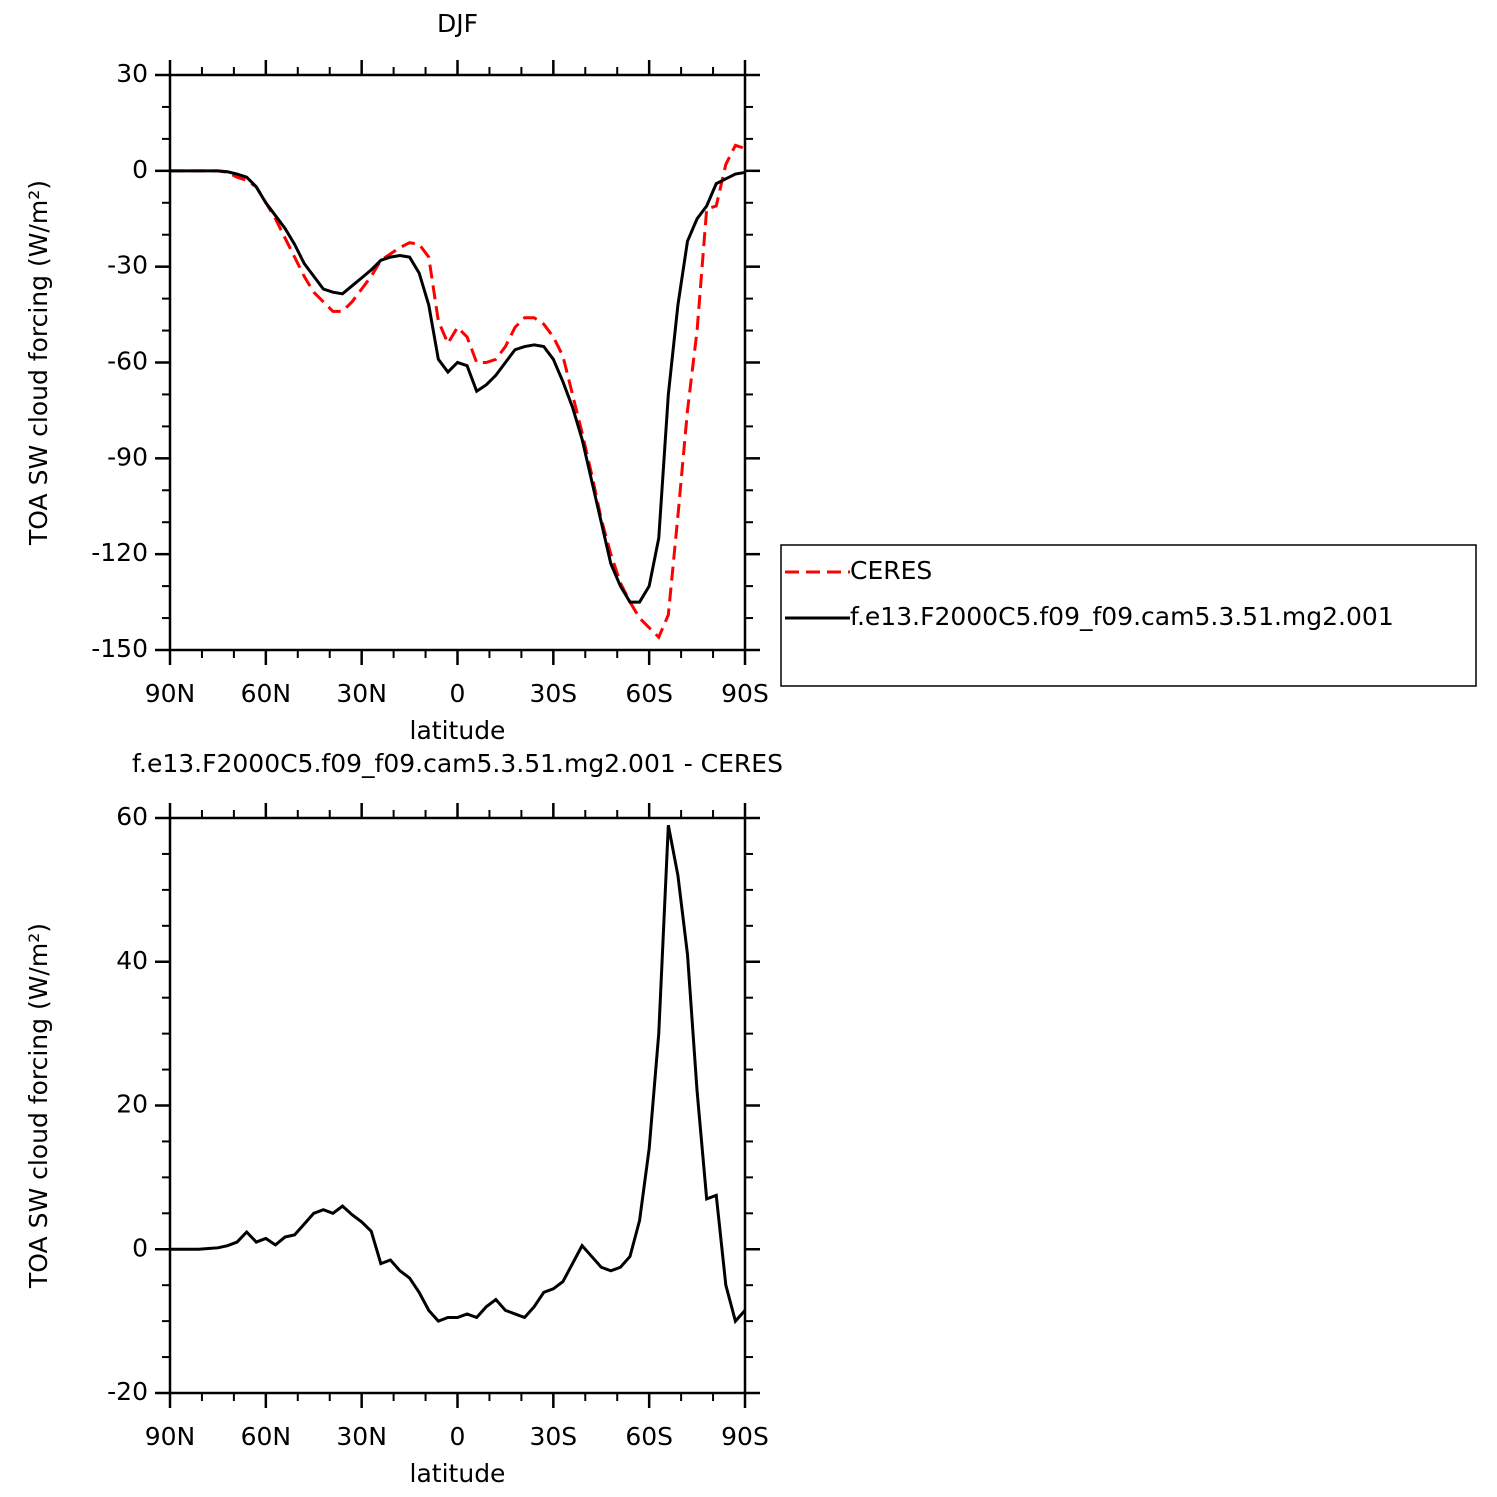 This screenshot has width=1497, height=1497. Describe the element at coordinates (457, 23) in the screenshot. I see `chart-title: DJF` at that location.